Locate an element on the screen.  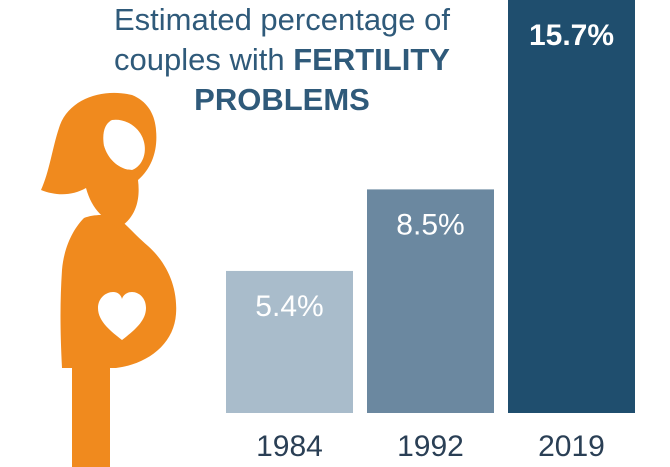
x-tick-1992: 1992 is located at coordinates (430, 446).